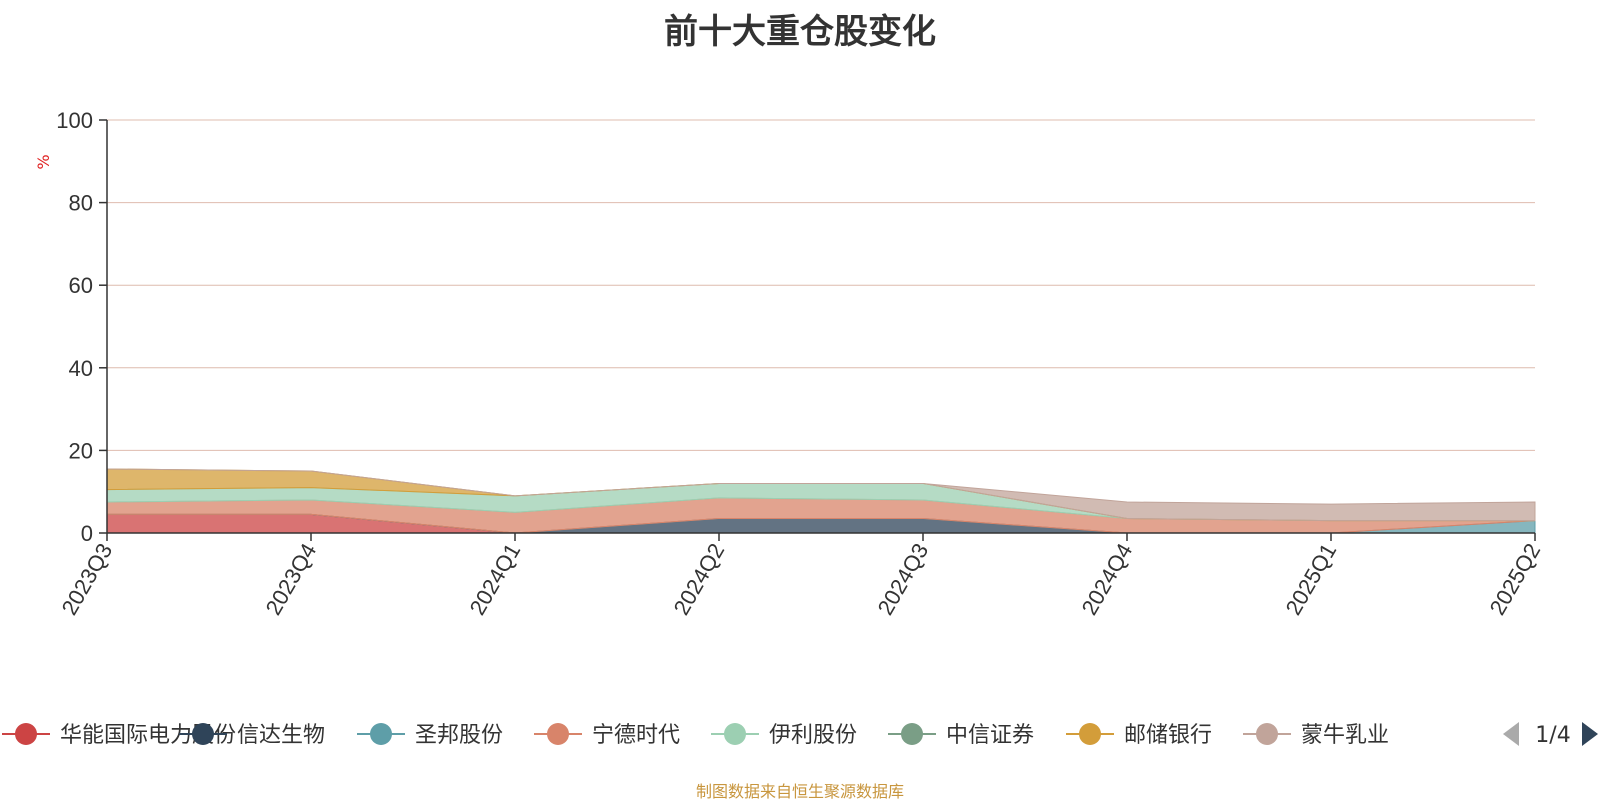 The height and width of the screenshot is (802, 1600). I want to click on legend-item: 蒙牛乳业, so click(1316, 735).